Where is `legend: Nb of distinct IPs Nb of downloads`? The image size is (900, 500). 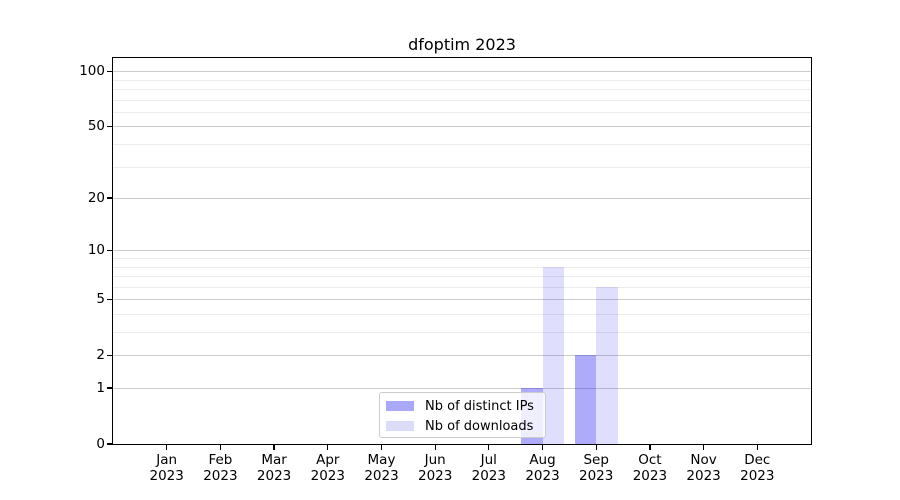
legend: Nb of distinct IPs Nb of downloads is located at coordinates (462, 415).